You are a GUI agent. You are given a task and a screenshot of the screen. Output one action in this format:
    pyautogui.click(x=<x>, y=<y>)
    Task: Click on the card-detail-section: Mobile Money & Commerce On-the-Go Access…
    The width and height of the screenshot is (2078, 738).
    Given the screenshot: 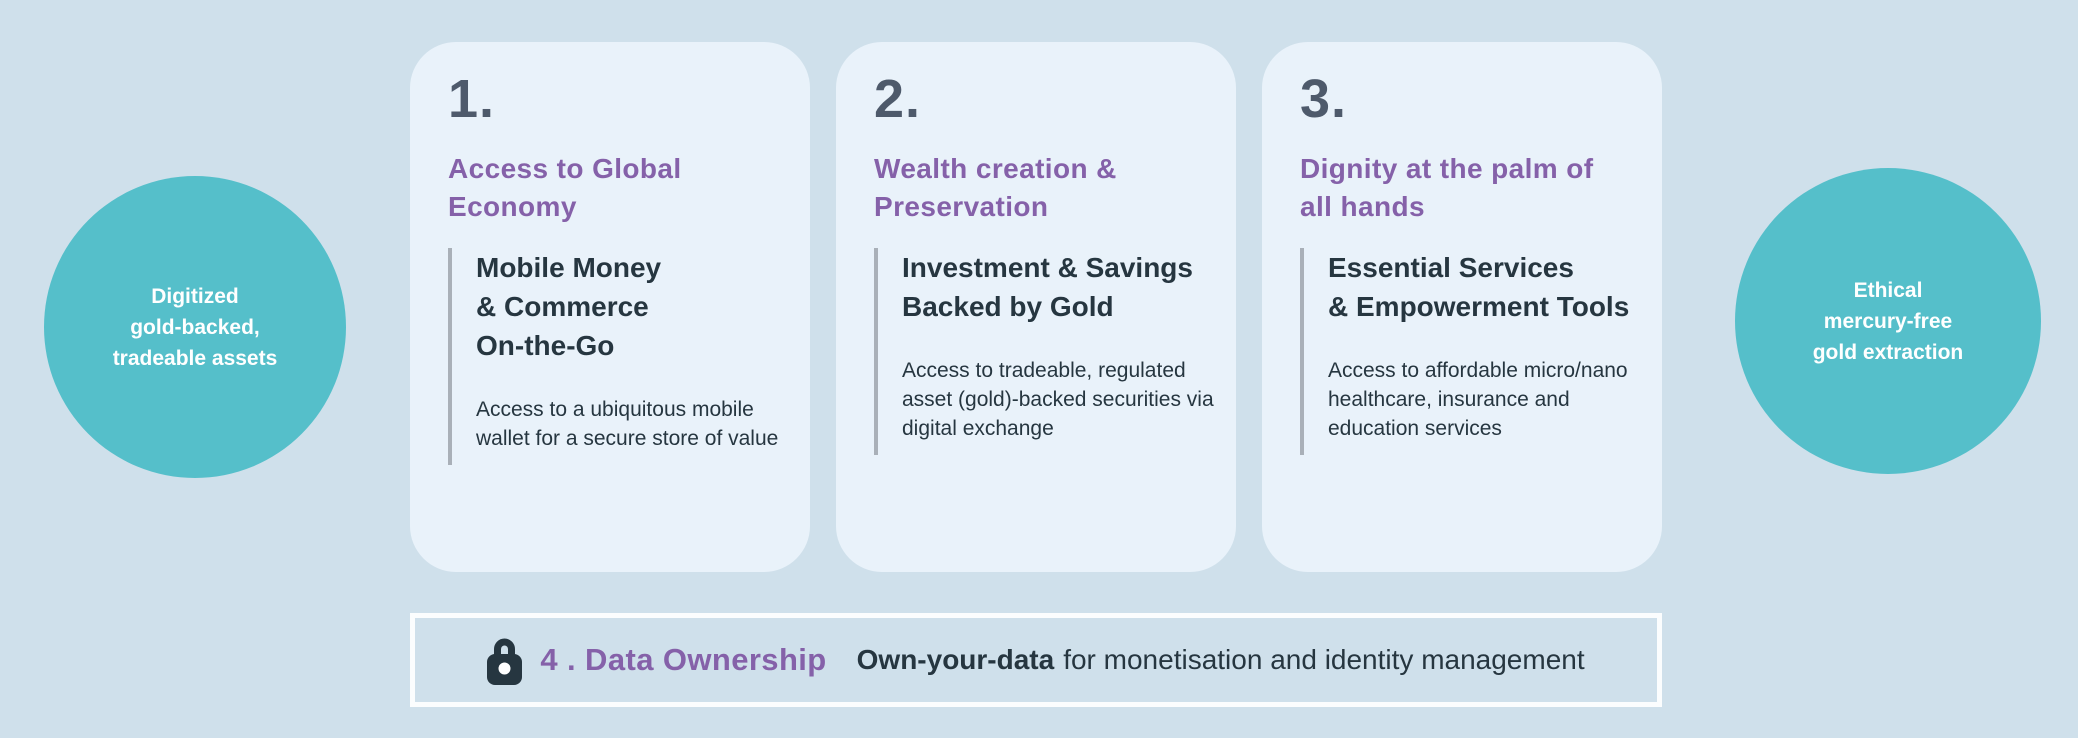 What is the action you would take?
    pyautogui.click(x=619, y=356)
    